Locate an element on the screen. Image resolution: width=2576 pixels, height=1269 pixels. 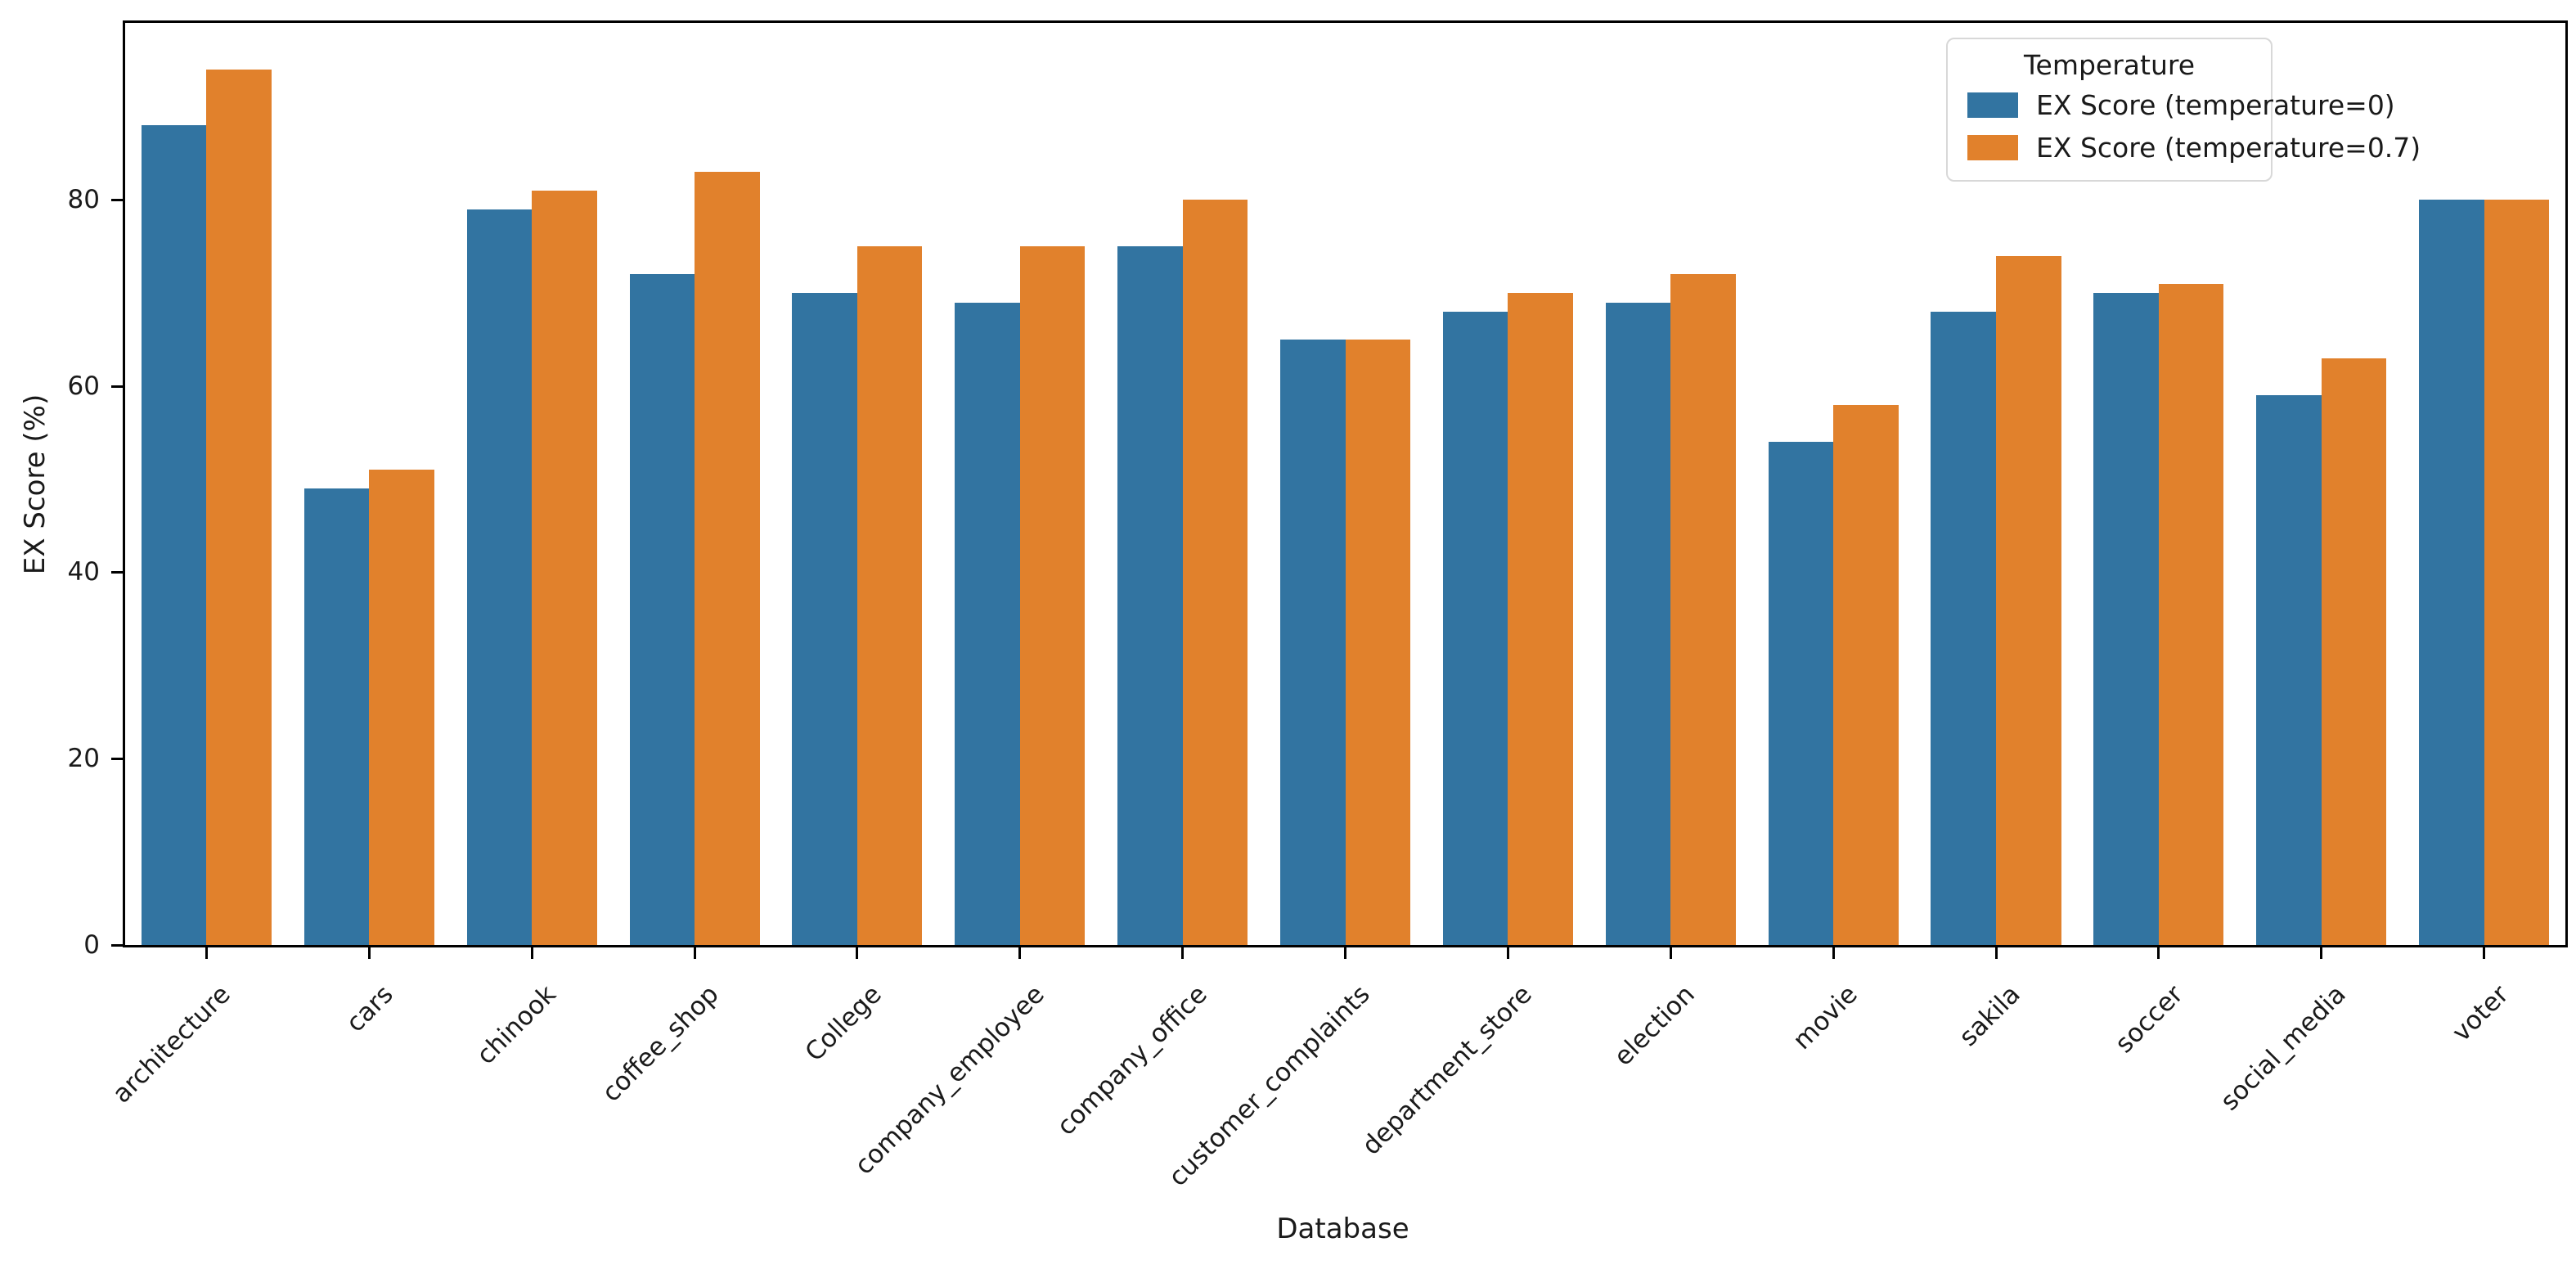
bar-company_employee-series0 is located at coordinates (987, 624).